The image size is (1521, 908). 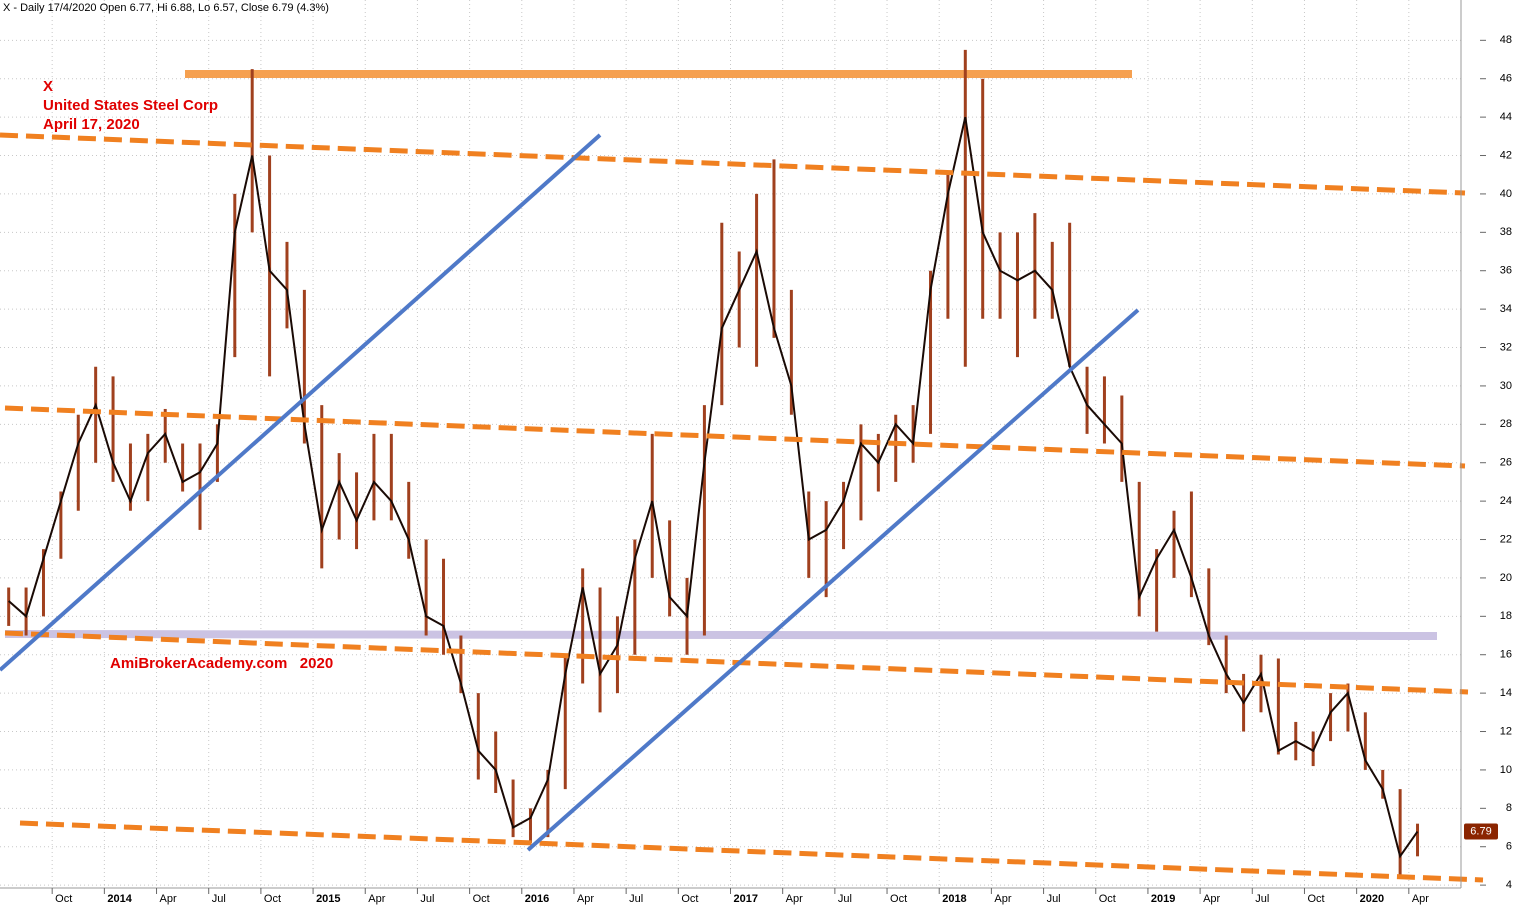 I want to click on y-tick-label: 32, so click(x=1506, y=347).